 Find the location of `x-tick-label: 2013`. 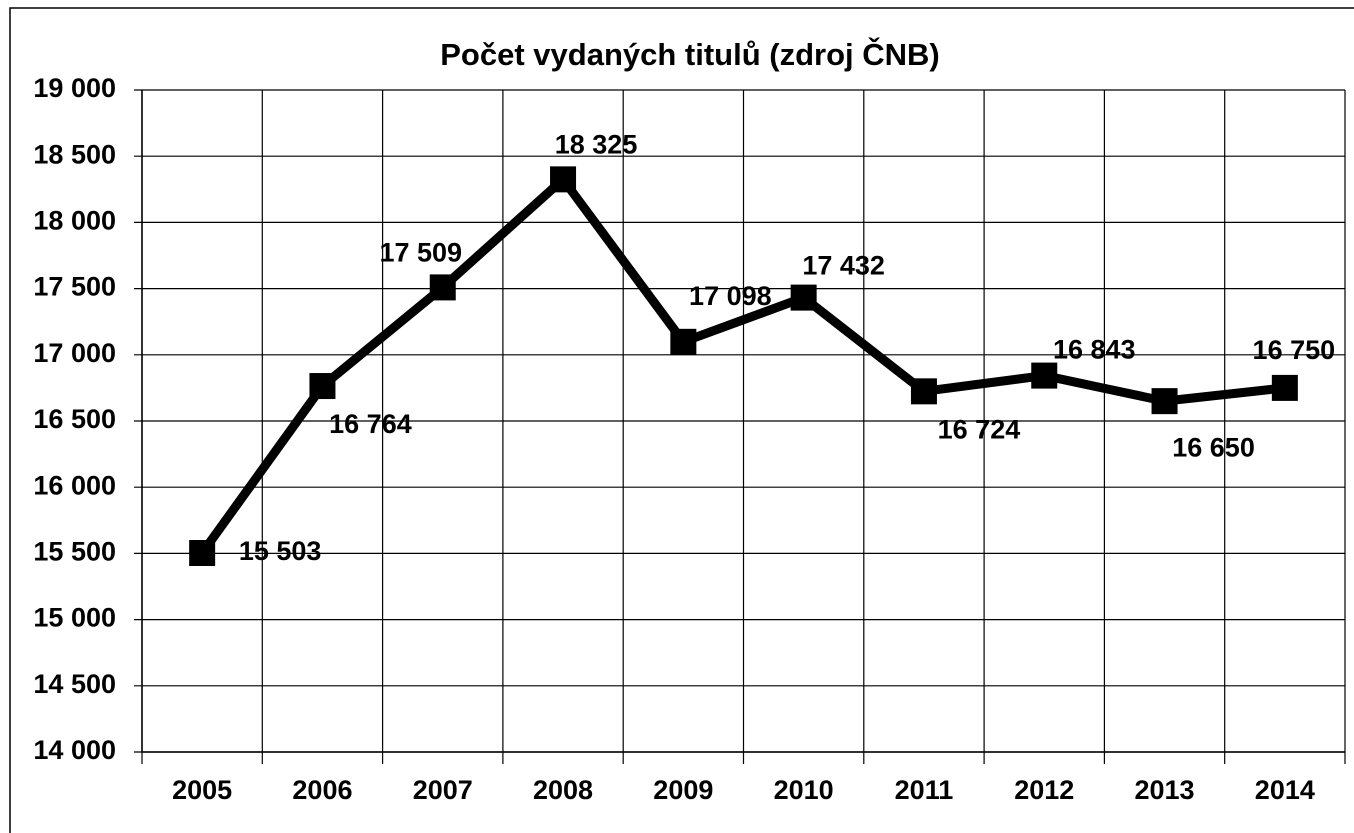

x-tick-label: 2013 is located at coordinates (1165, 790).